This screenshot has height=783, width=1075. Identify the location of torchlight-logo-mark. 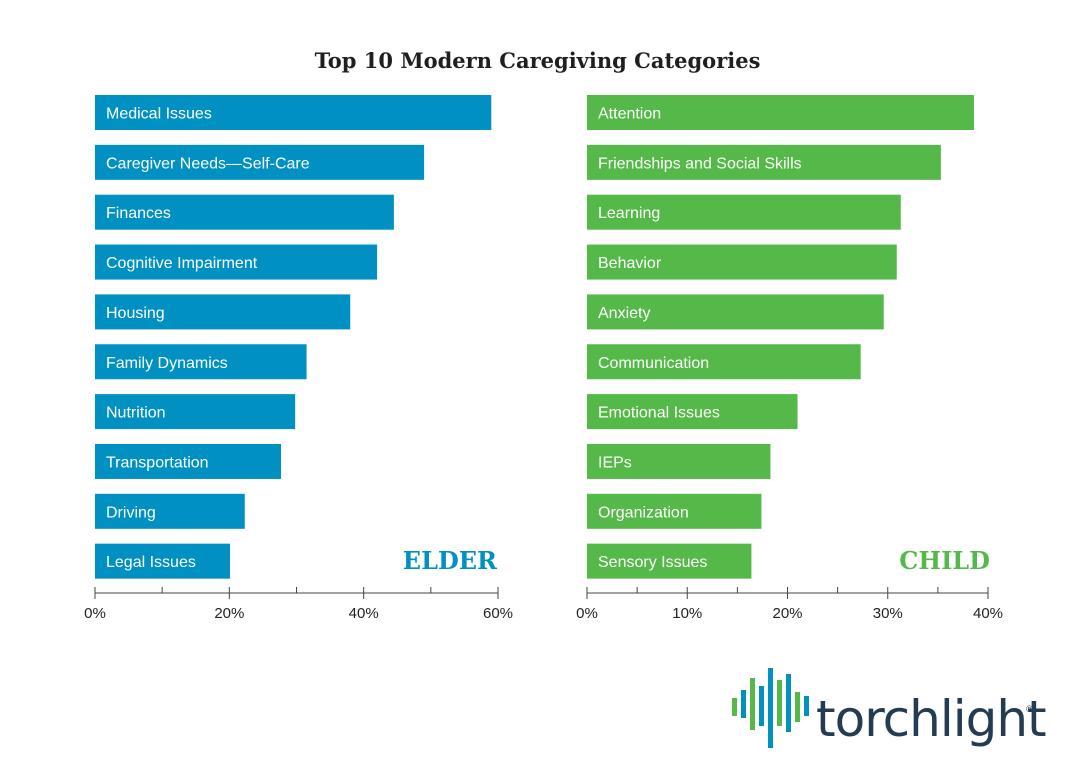
(770, 708).